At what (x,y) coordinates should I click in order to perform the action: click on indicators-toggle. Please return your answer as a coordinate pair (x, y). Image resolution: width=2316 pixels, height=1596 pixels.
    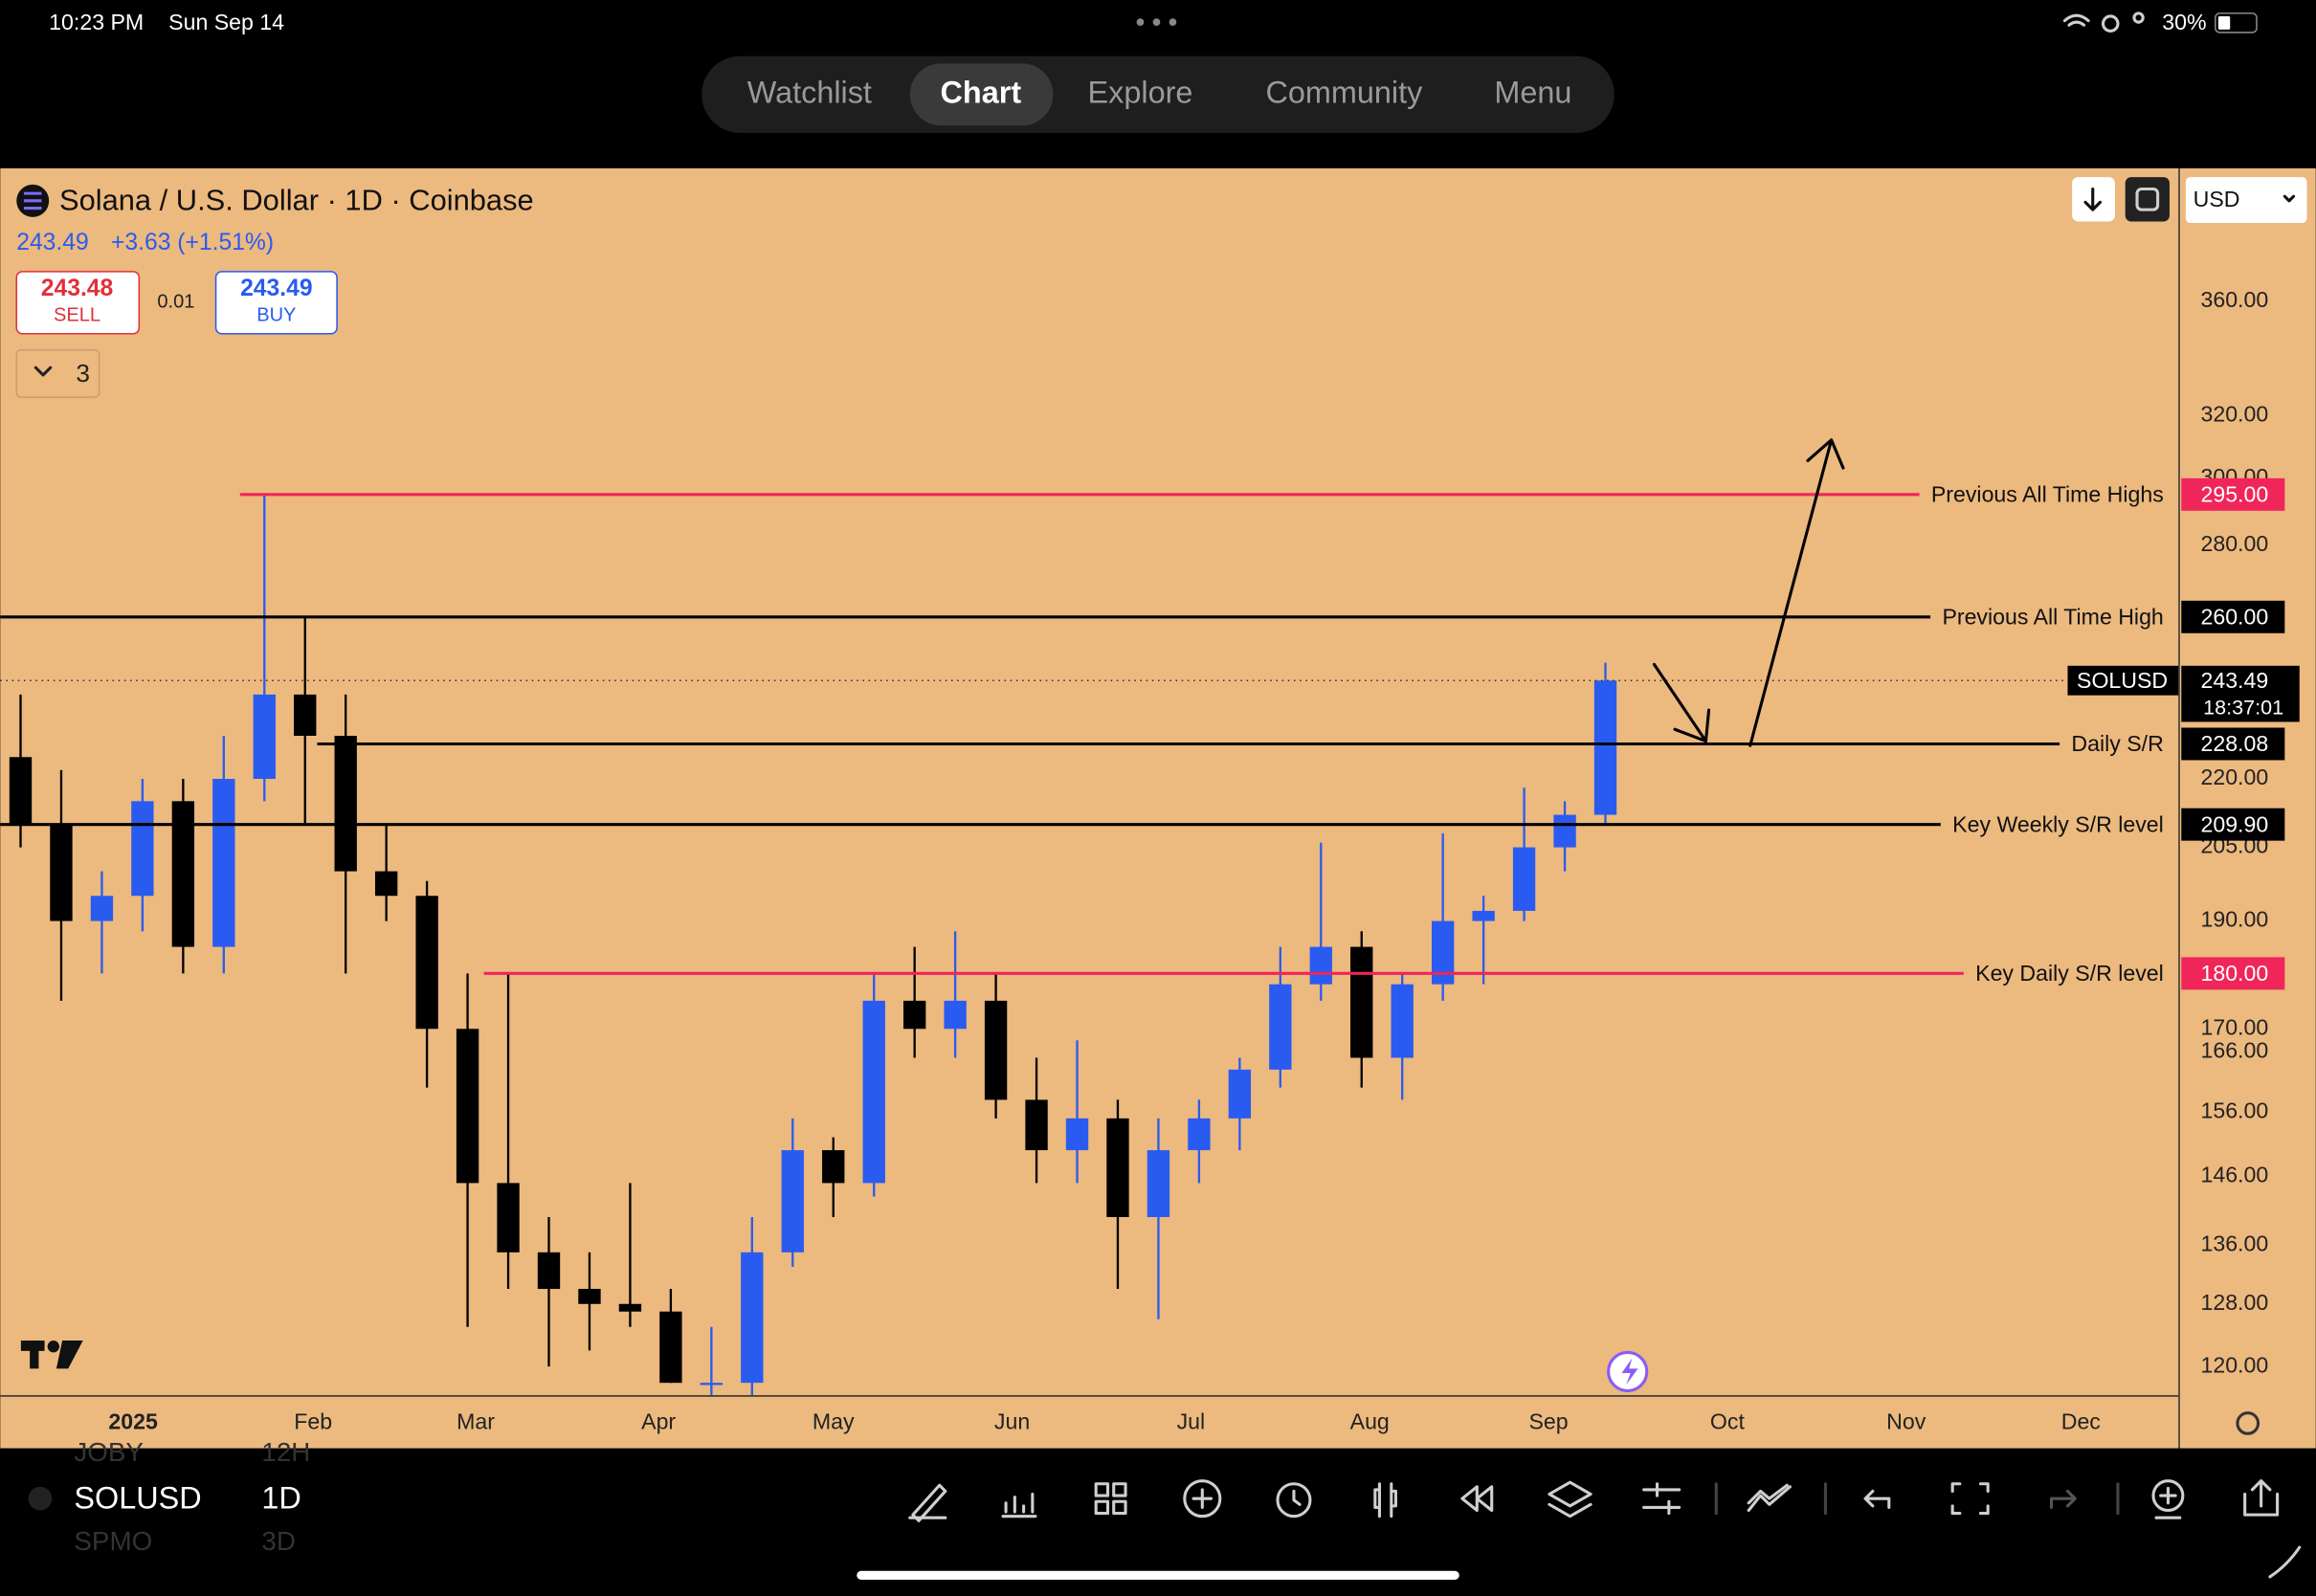
    Looking at the image, I should click on (57, 373).